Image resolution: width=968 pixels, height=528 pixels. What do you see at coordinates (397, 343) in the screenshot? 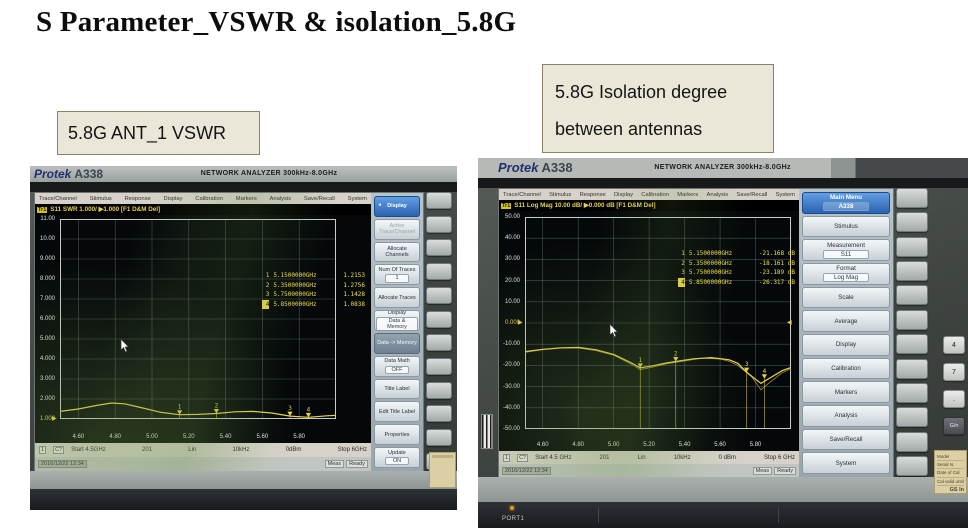
I see `softkey-data-to-memory: Data -> Memory` at bounding box center [397, 343].